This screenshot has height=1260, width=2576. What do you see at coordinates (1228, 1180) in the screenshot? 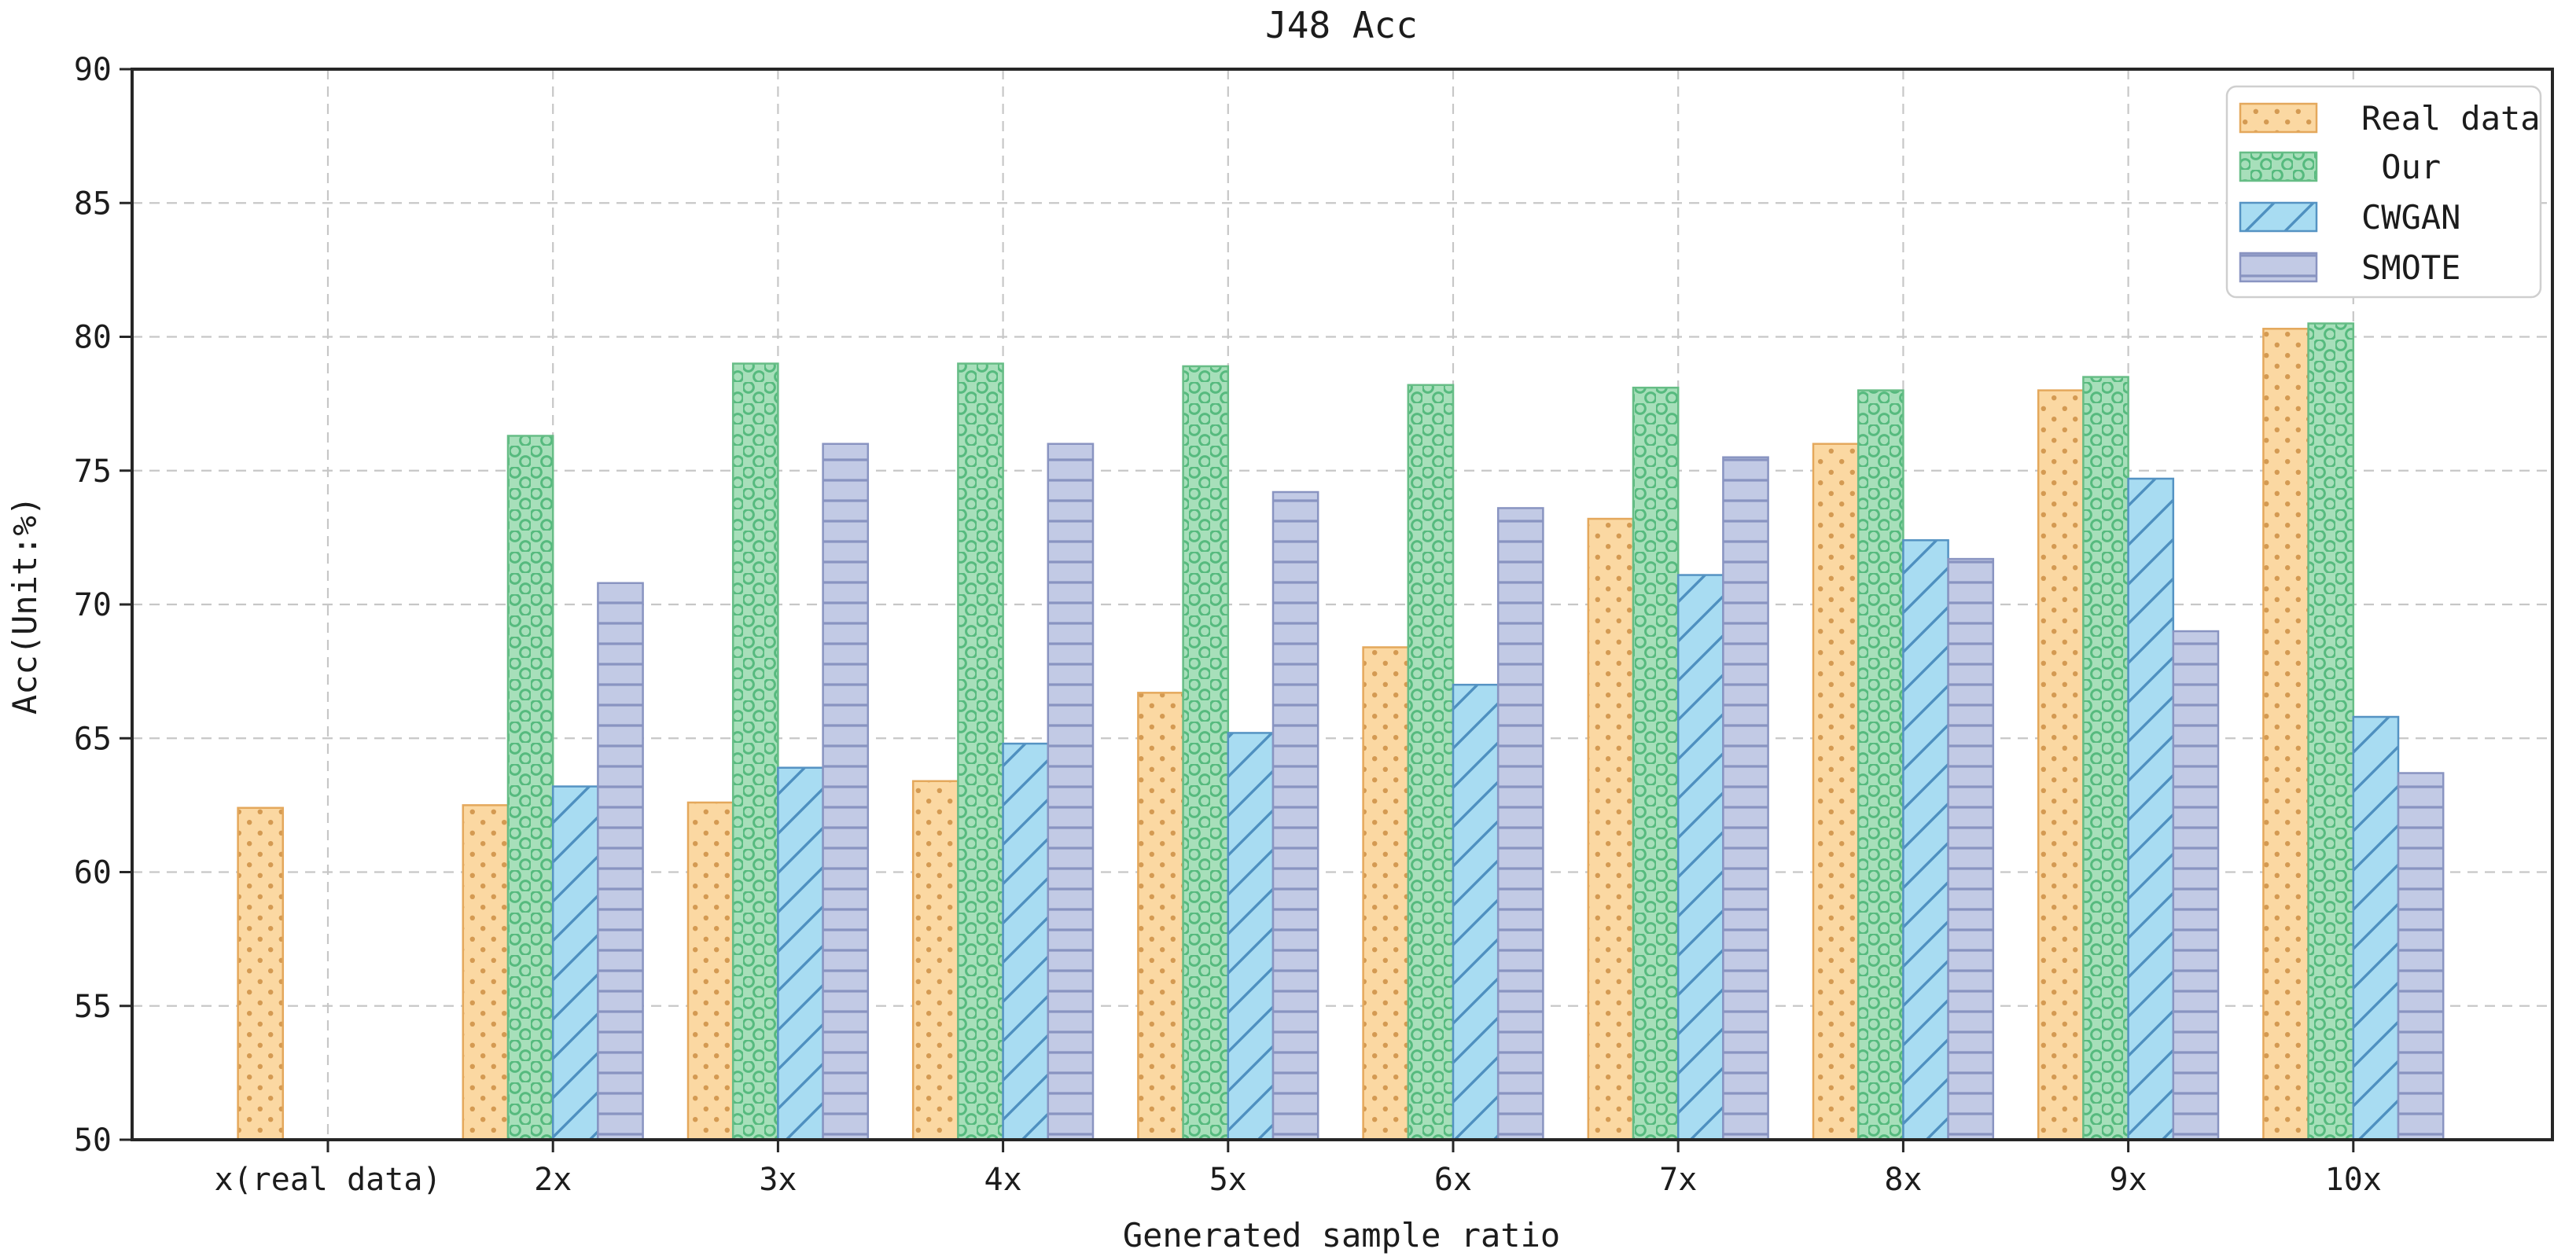
I see `x-tick-label-5x: 5x` at bounding box center [1228, 1180].